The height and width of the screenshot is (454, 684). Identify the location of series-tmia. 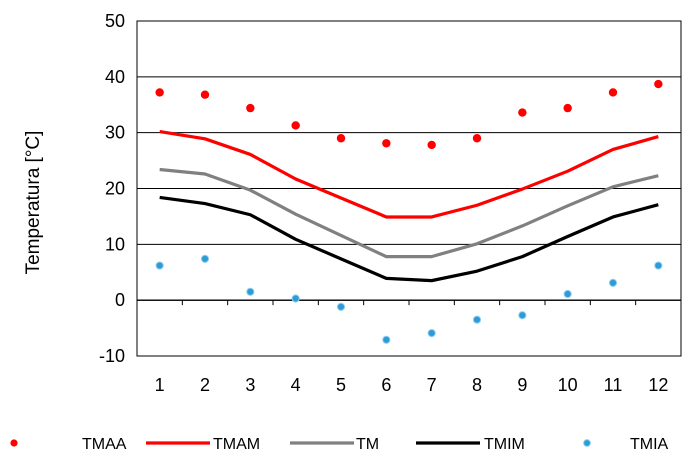
(409, 299).